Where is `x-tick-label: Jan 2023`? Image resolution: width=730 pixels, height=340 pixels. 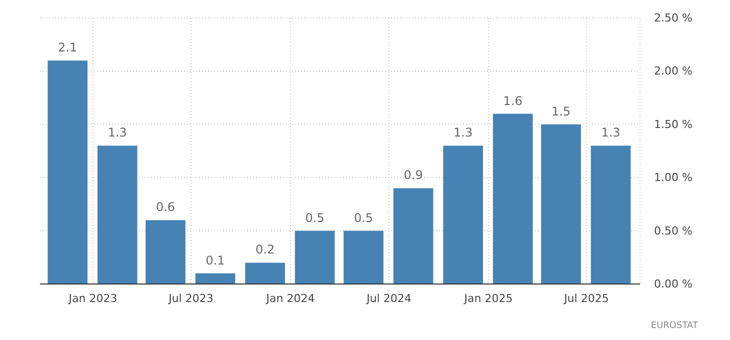
x-tick-label: Jan 2023 is located at coordinates (93, 298).